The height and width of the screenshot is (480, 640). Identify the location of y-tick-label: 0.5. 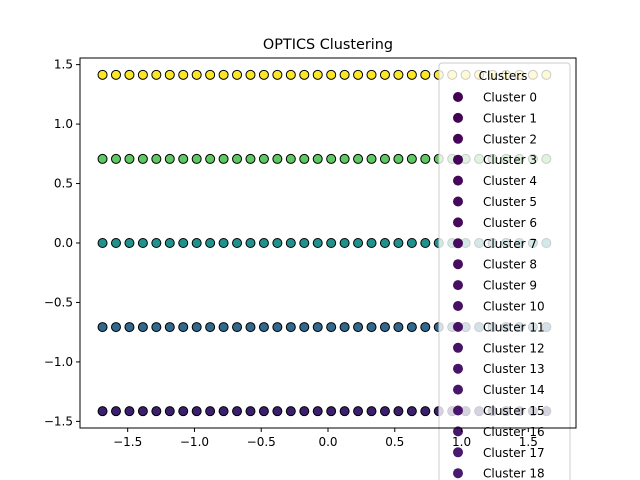
(63, 184).